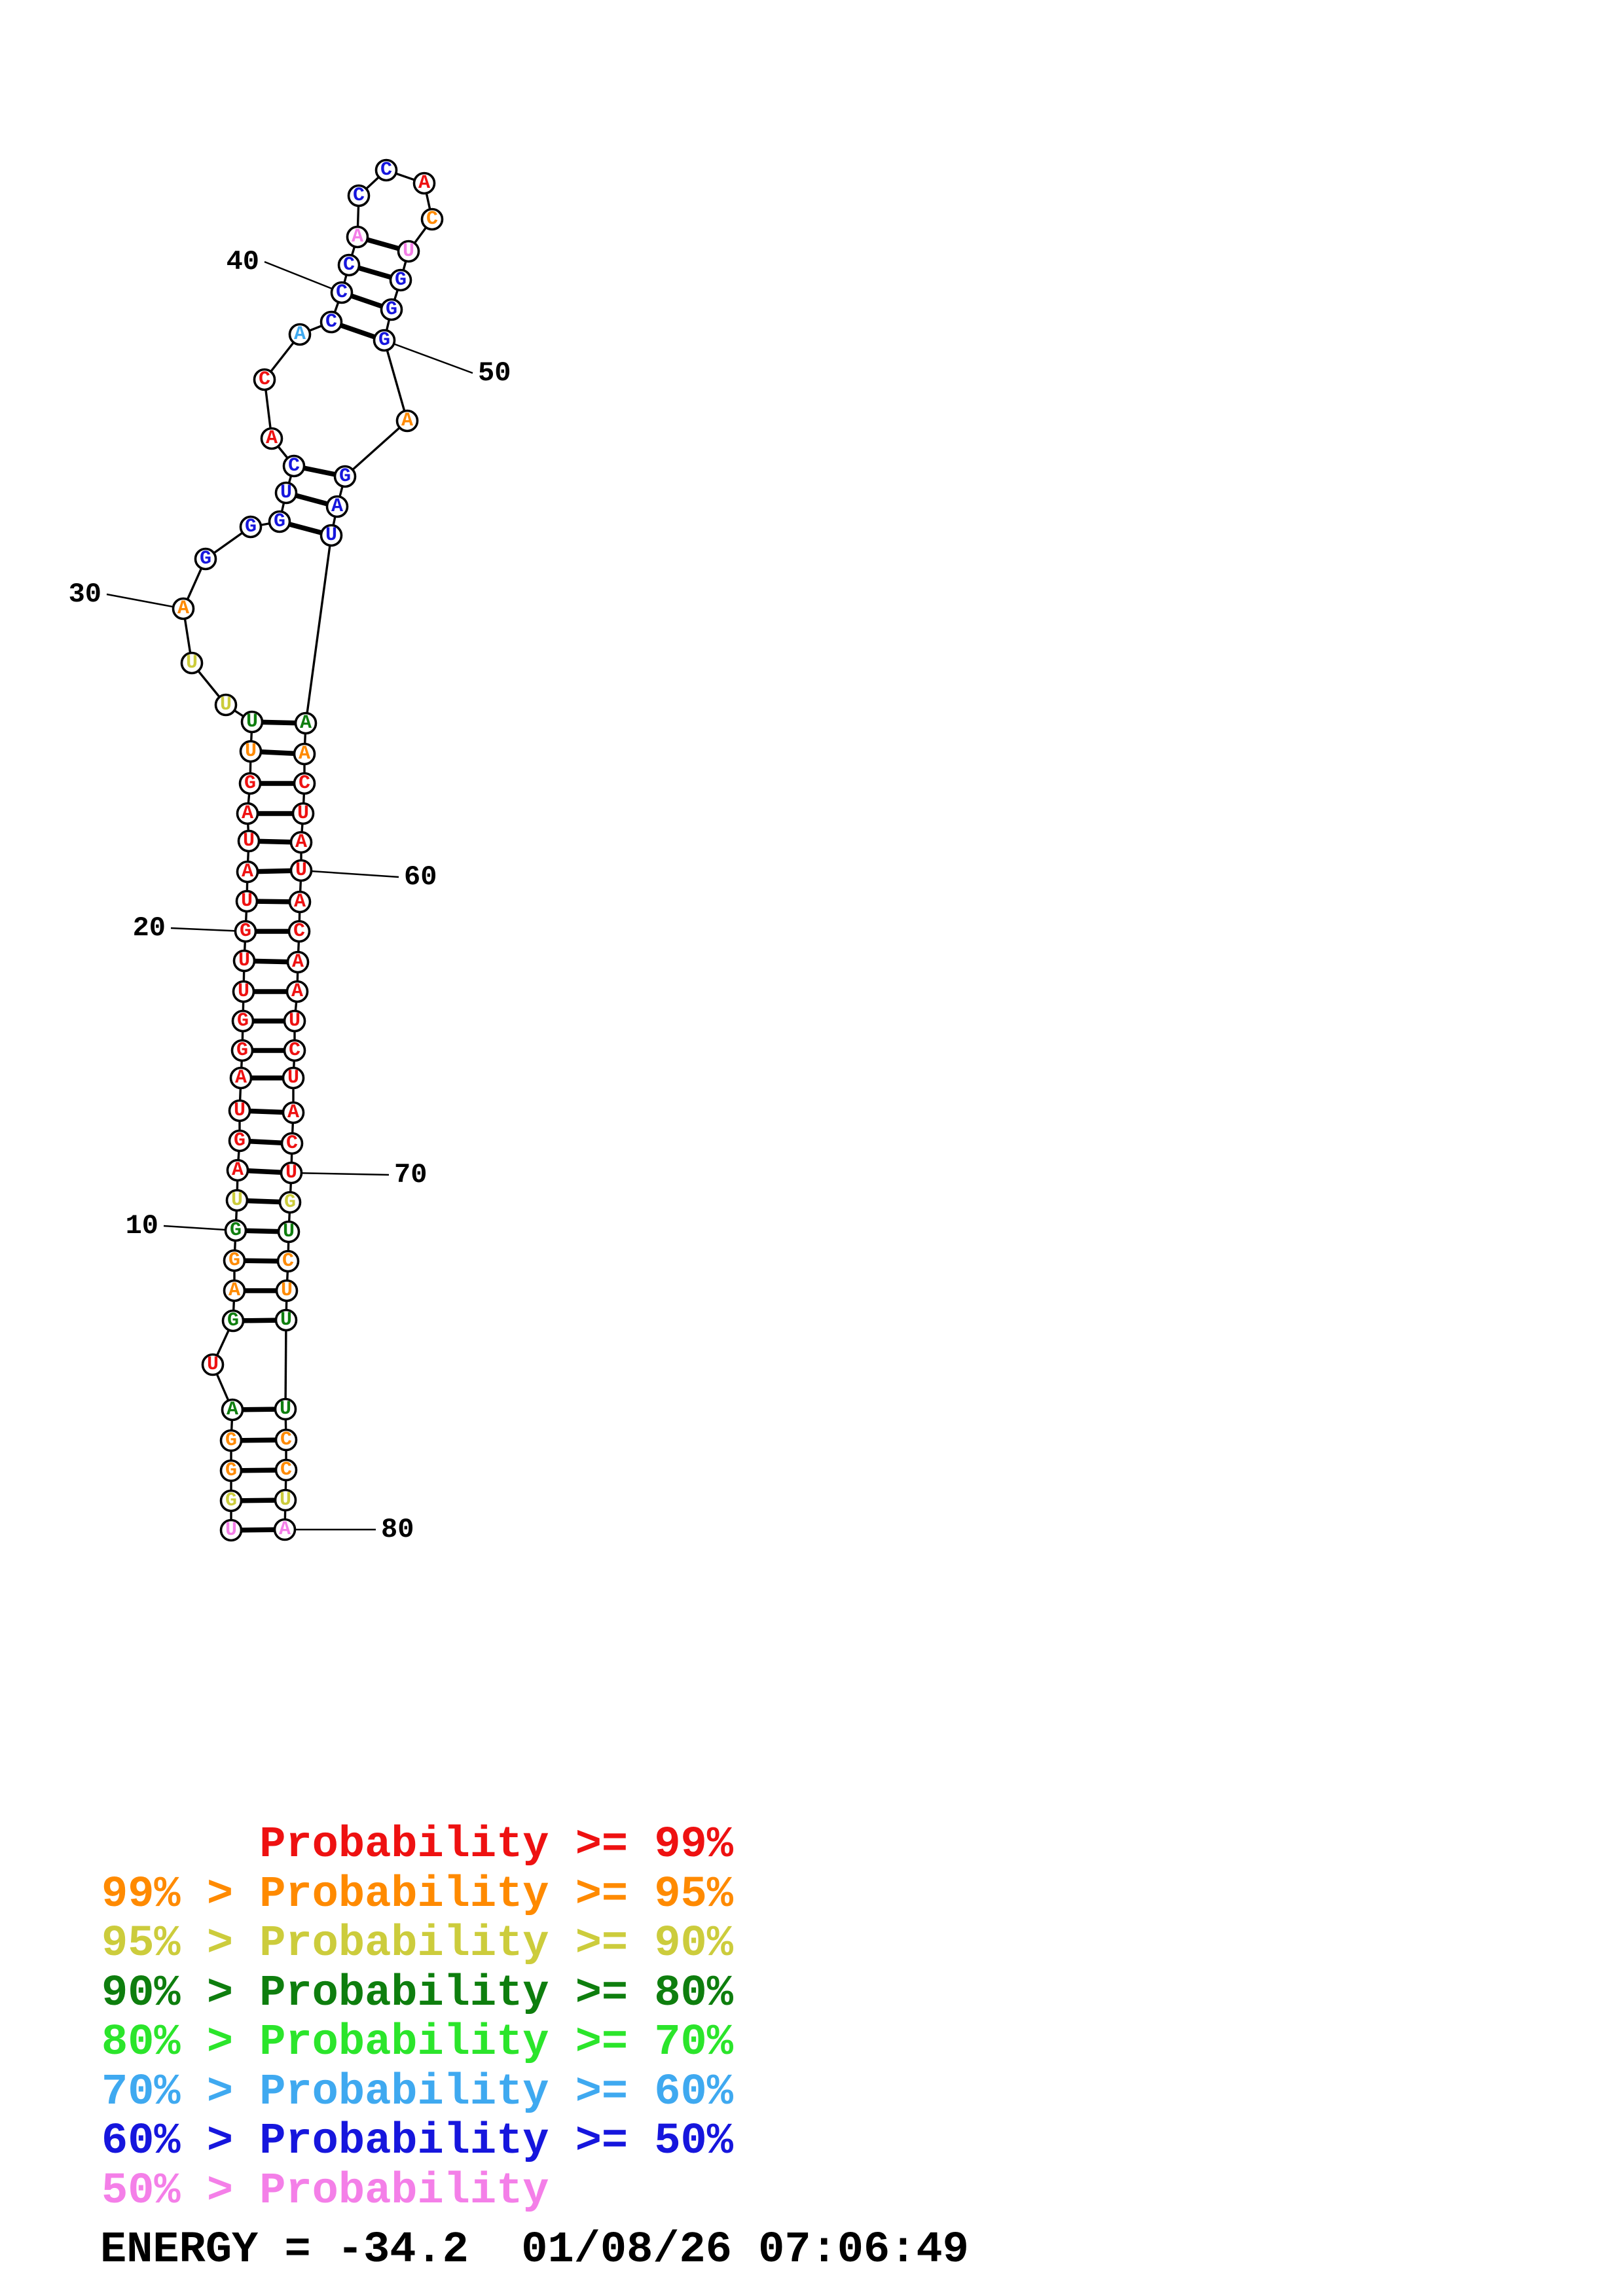  Describe the element at coordinates (410, 1175) in the screenshot. I see `position-label: 70` at that location.